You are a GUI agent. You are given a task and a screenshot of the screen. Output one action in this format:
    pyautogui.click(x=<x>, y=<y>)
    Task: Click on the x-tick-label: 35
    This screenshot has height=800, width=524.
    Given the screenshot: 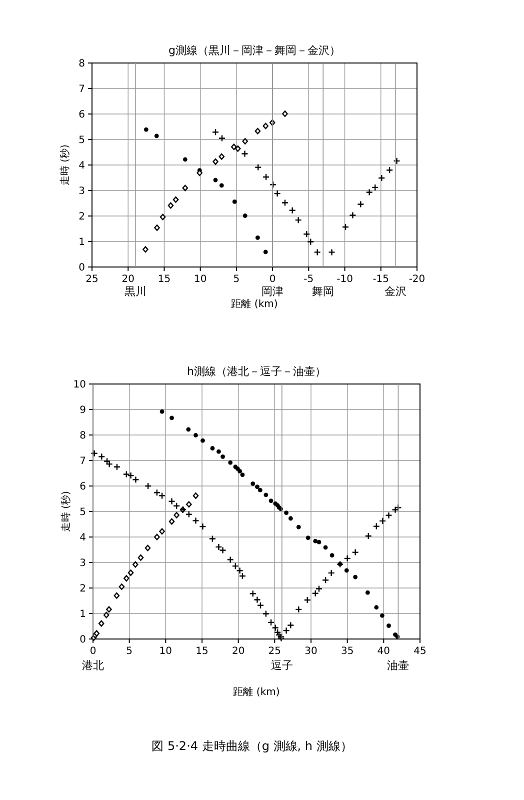 What is the action you would take?
    pyautogui.click(x=347, y=651)
    